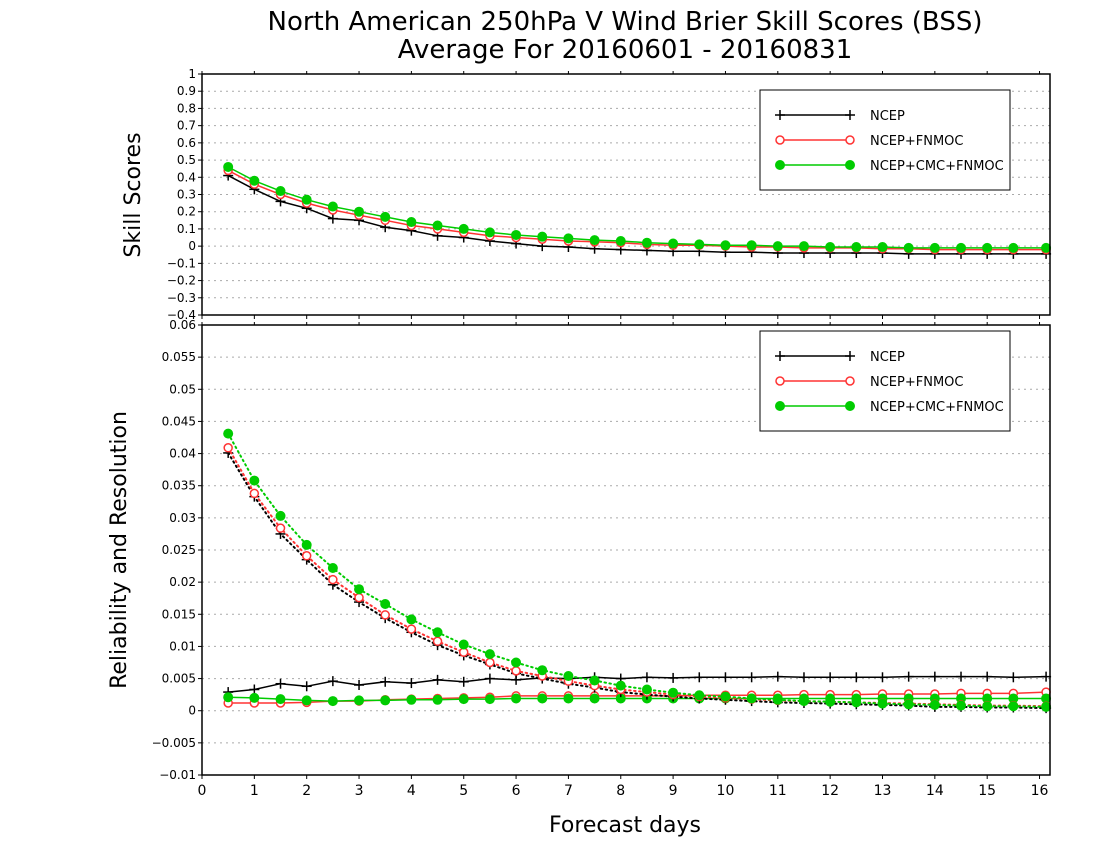 The height and width of the screenshot is (850, 1100). I want to click on chart-title-line2: Average For 20160601 - 20160831, so click(625, 50).